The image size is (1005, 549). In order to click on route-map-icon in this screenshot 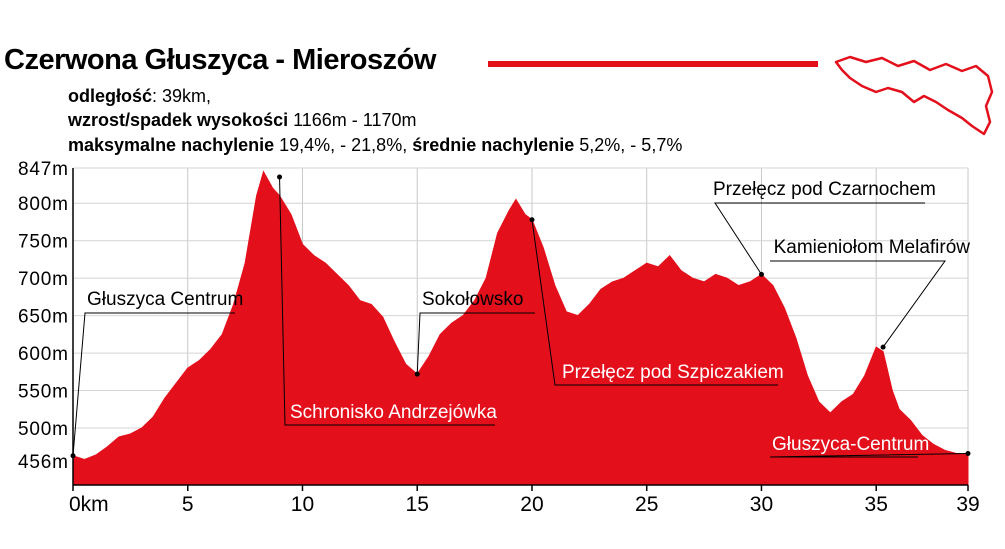, I will do `click(914, 95)`.